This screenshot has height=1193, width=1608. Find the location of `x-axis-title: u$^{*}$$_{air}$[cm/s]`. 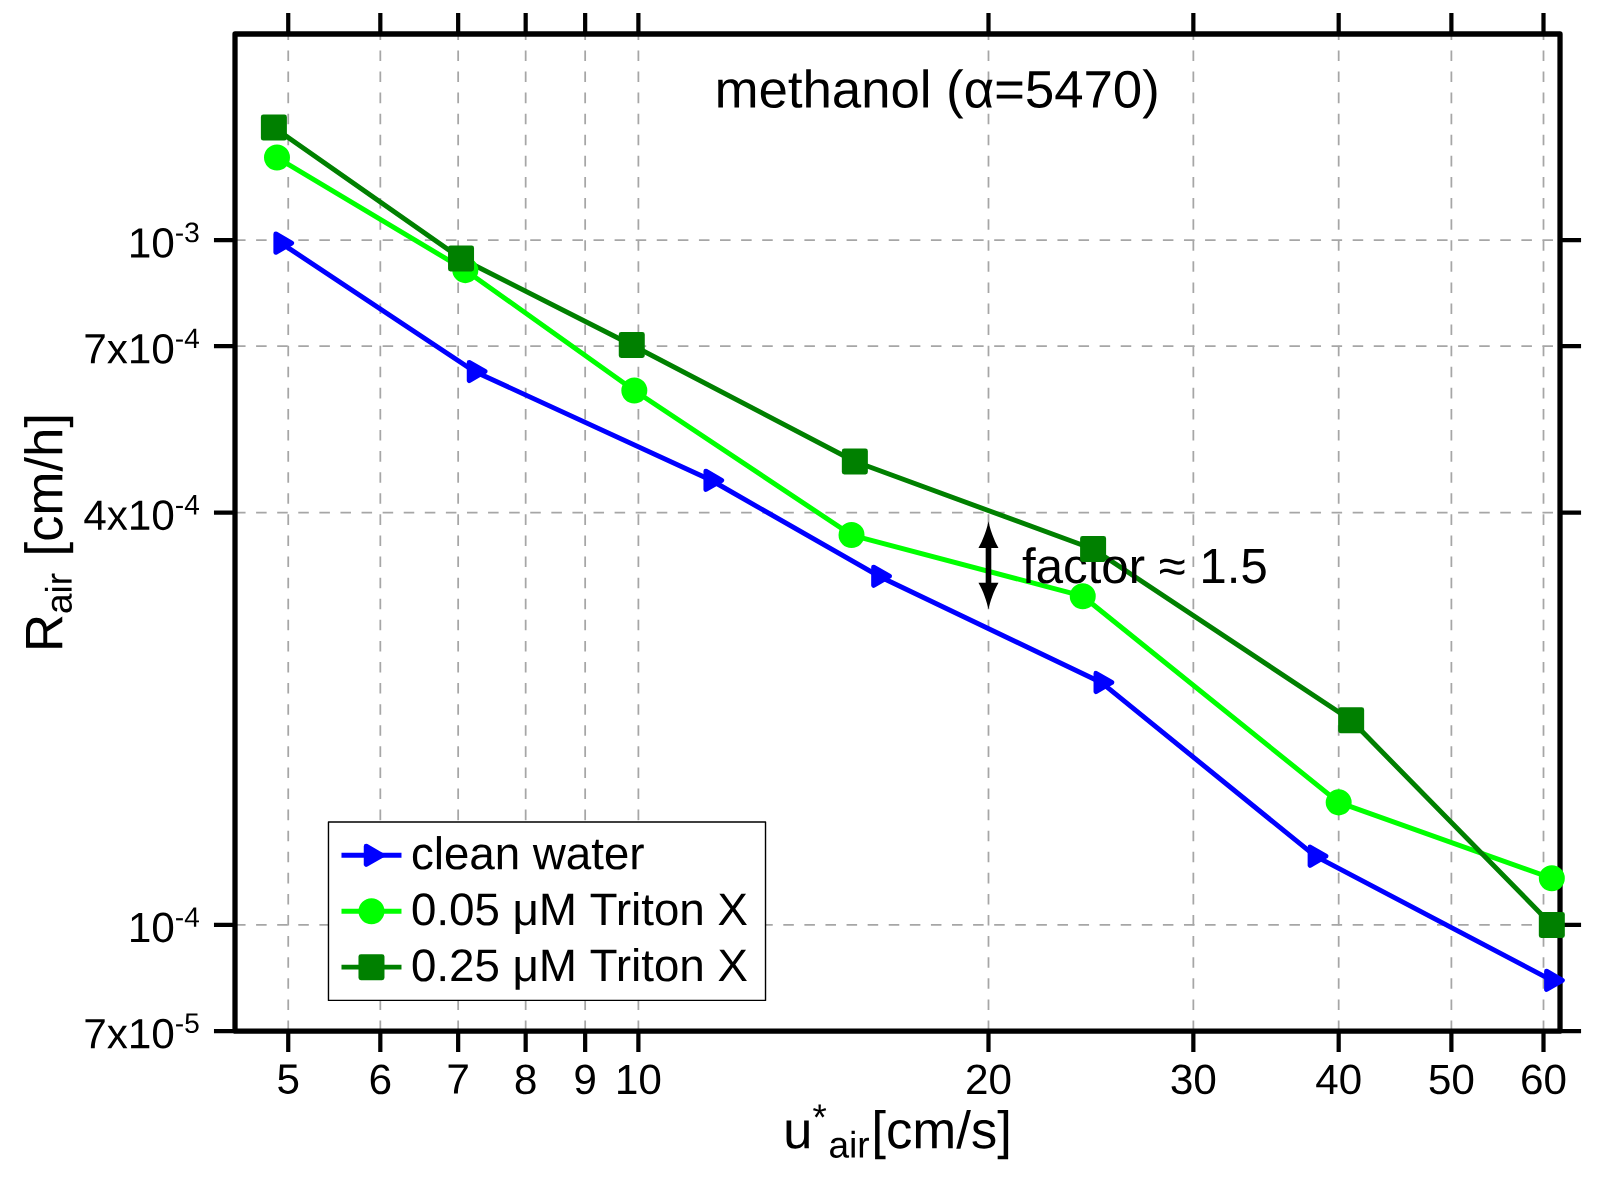

x-axis-title: u$^{*}$$_{air}$[cm/s] is located at coordinates (897, 1132).